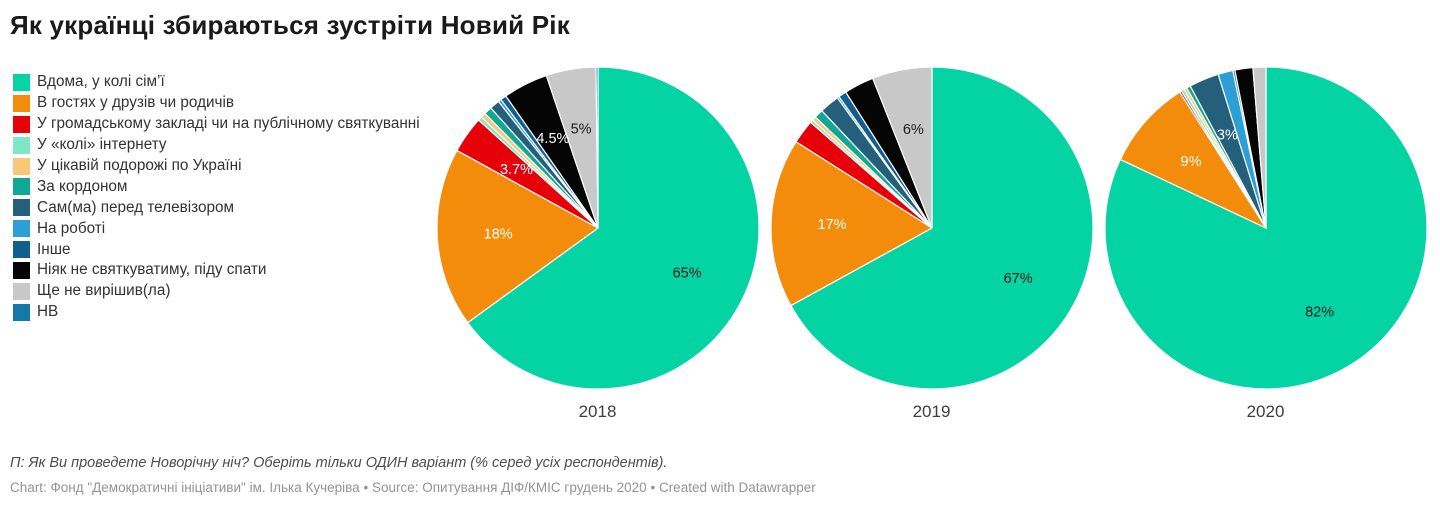 This screenshot has height=507, width=1440. I want to click on legend-item: Сам(ма) перед телевізором, so click(216, 207).